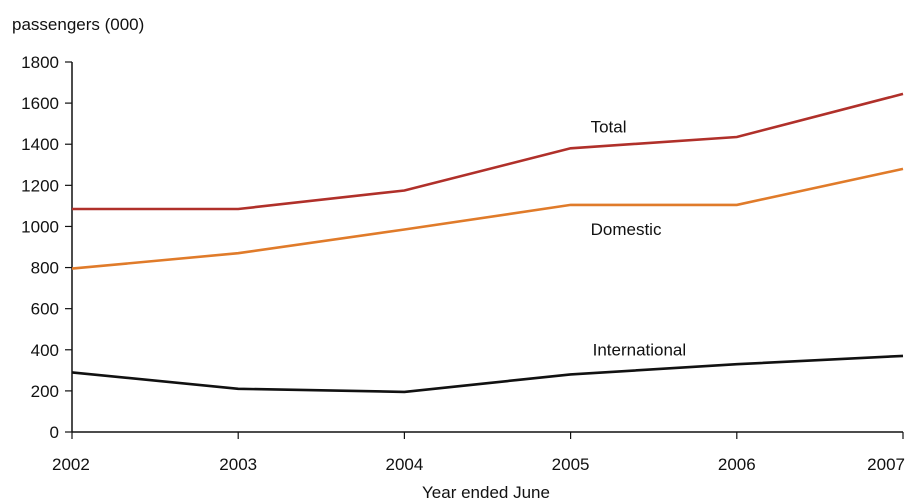 The width and height of the screenshot is (912, 502). What do you see at coordinates (45, 350) in the screenshot?
I see `y-tick-label: 400` at bounding box center [45, 350].